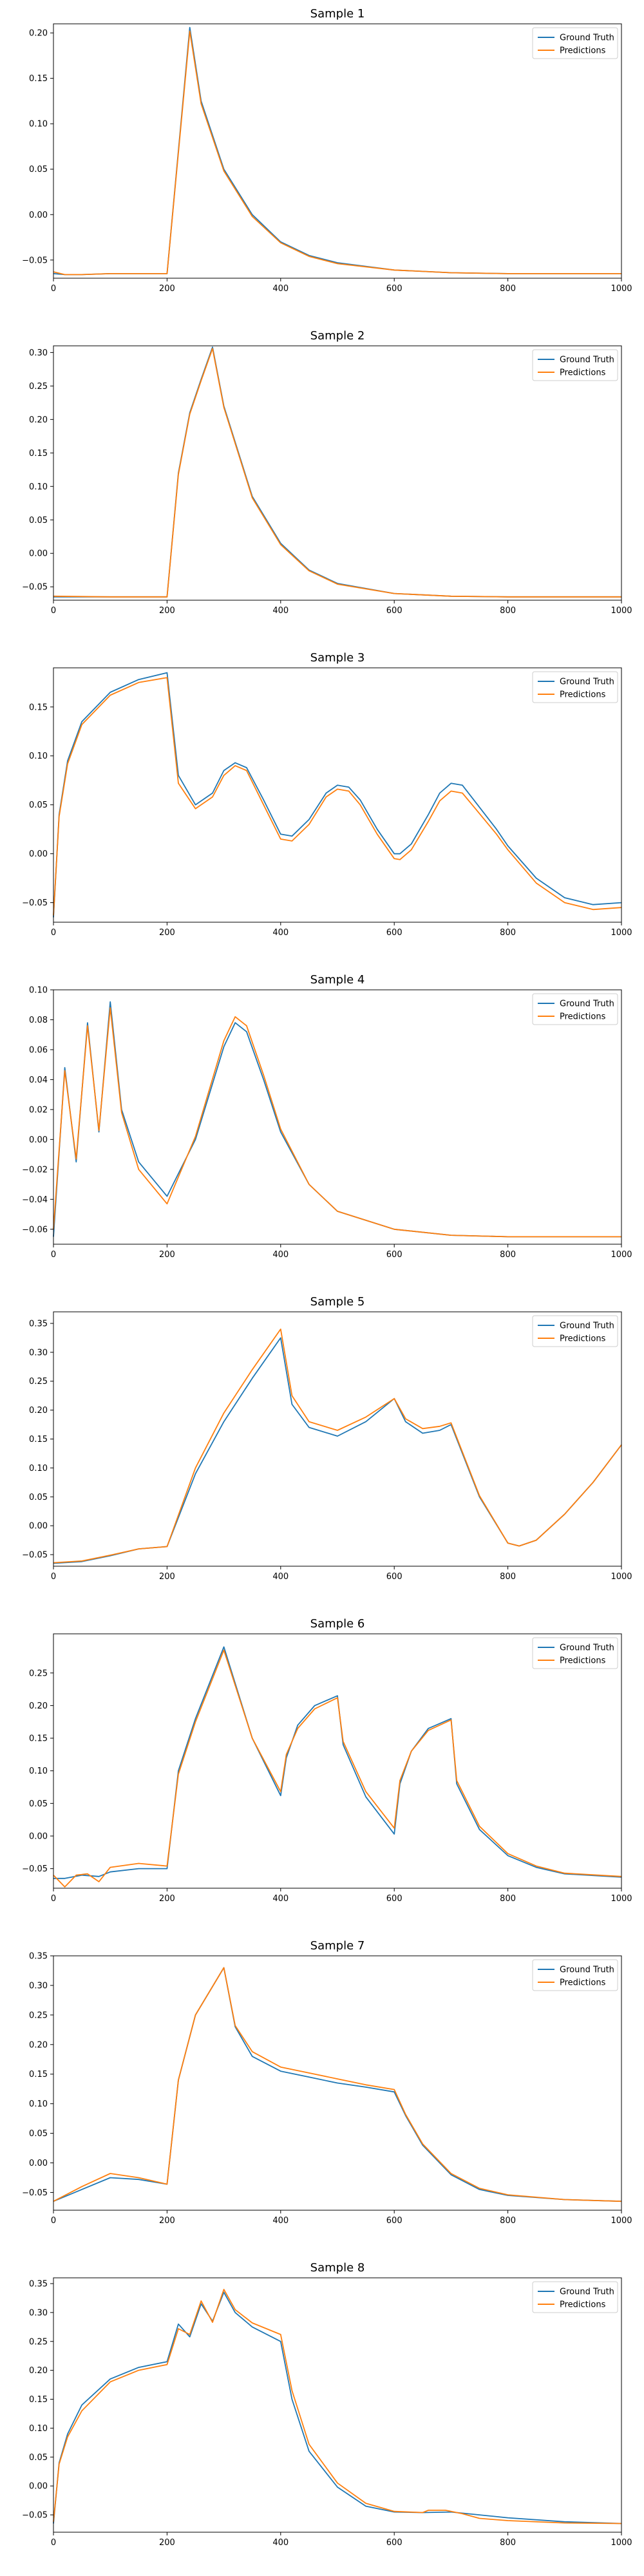 This screenshot has height=2576, width=644. I want to click on chart-title: Sample 5, so click(337, 1302).